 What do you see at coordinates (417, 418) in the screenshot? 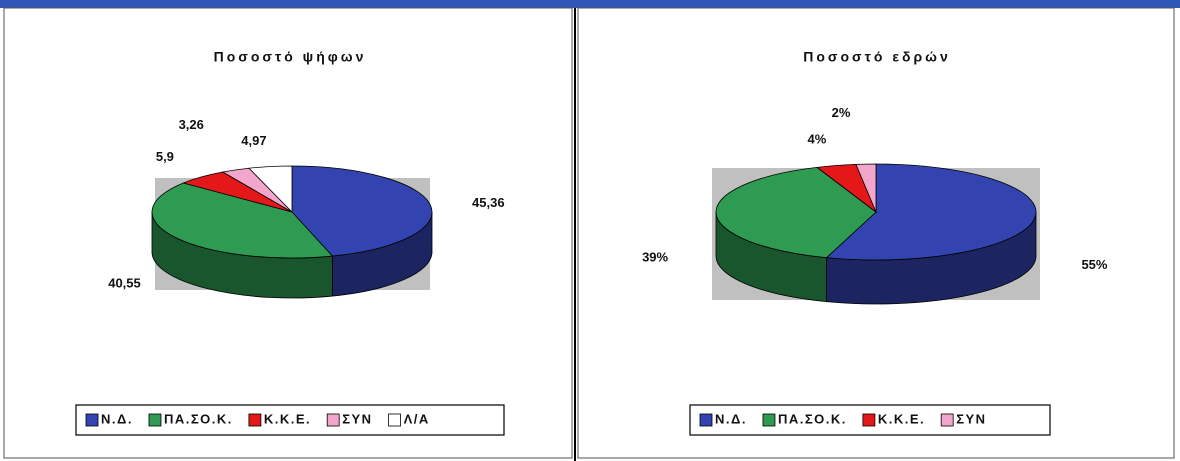
I see `legend-label: Λ/Α` at bounding box center [417, 418].